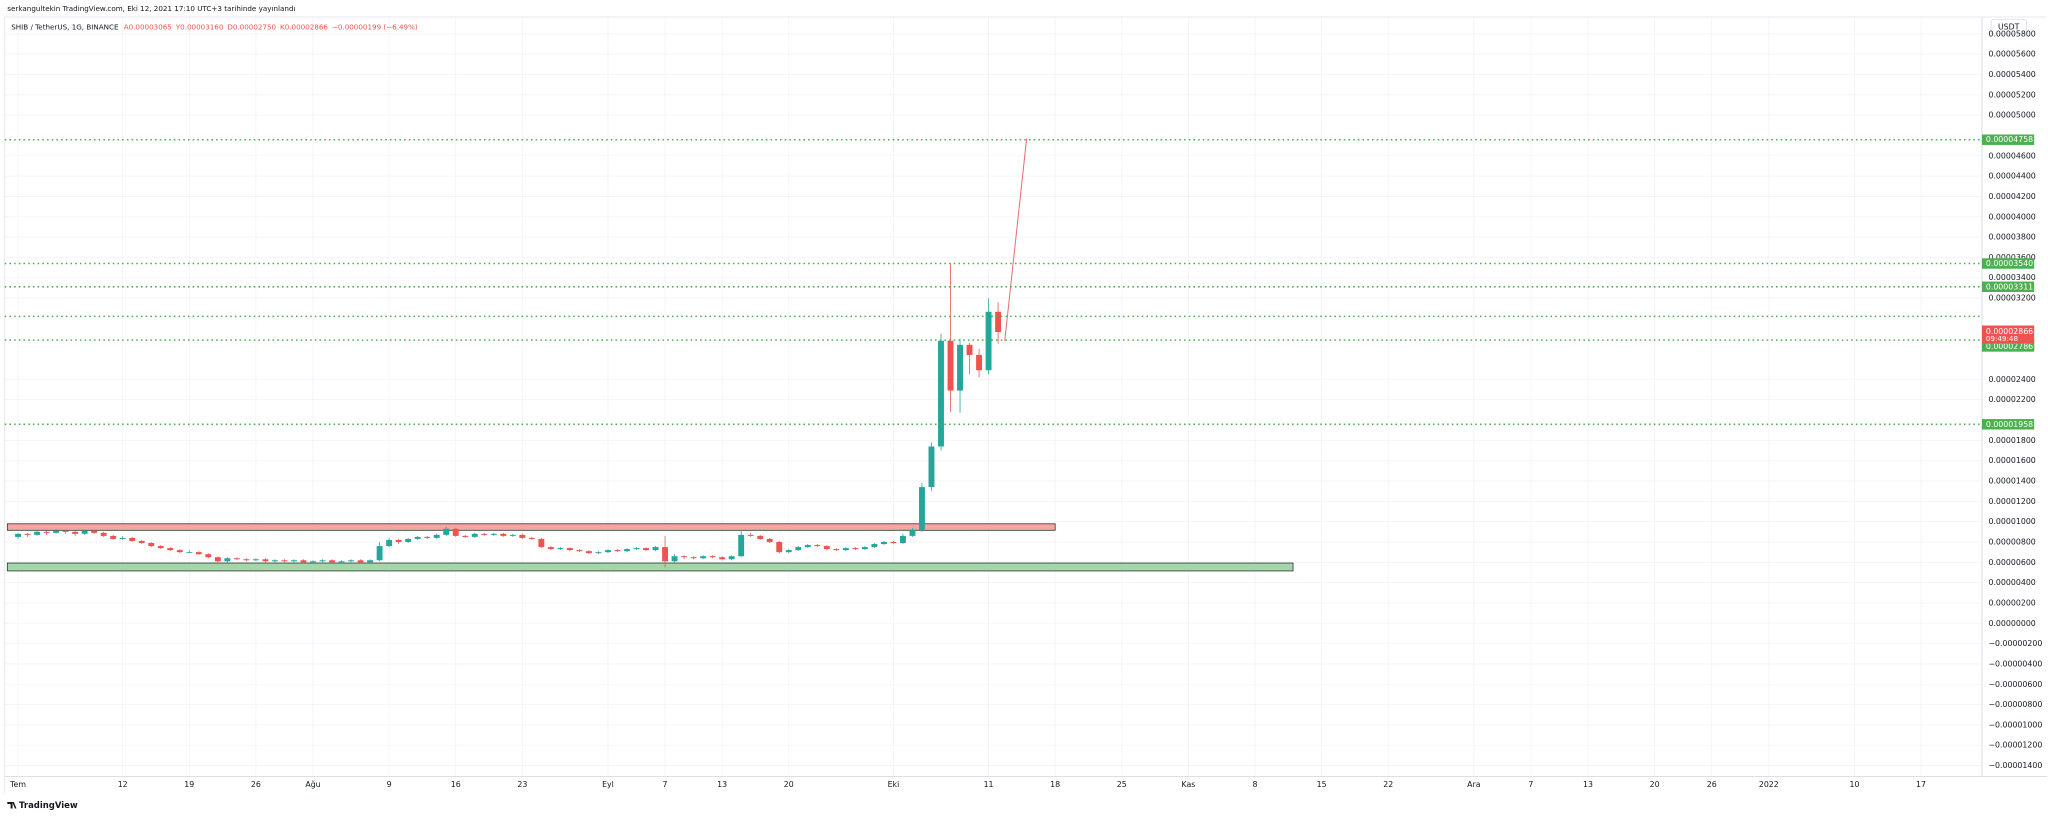 Image resolution: width=2048 pixels, height=817 pixels. I want to click on y-tick-label: −0.00001000, so click(2015, 724).